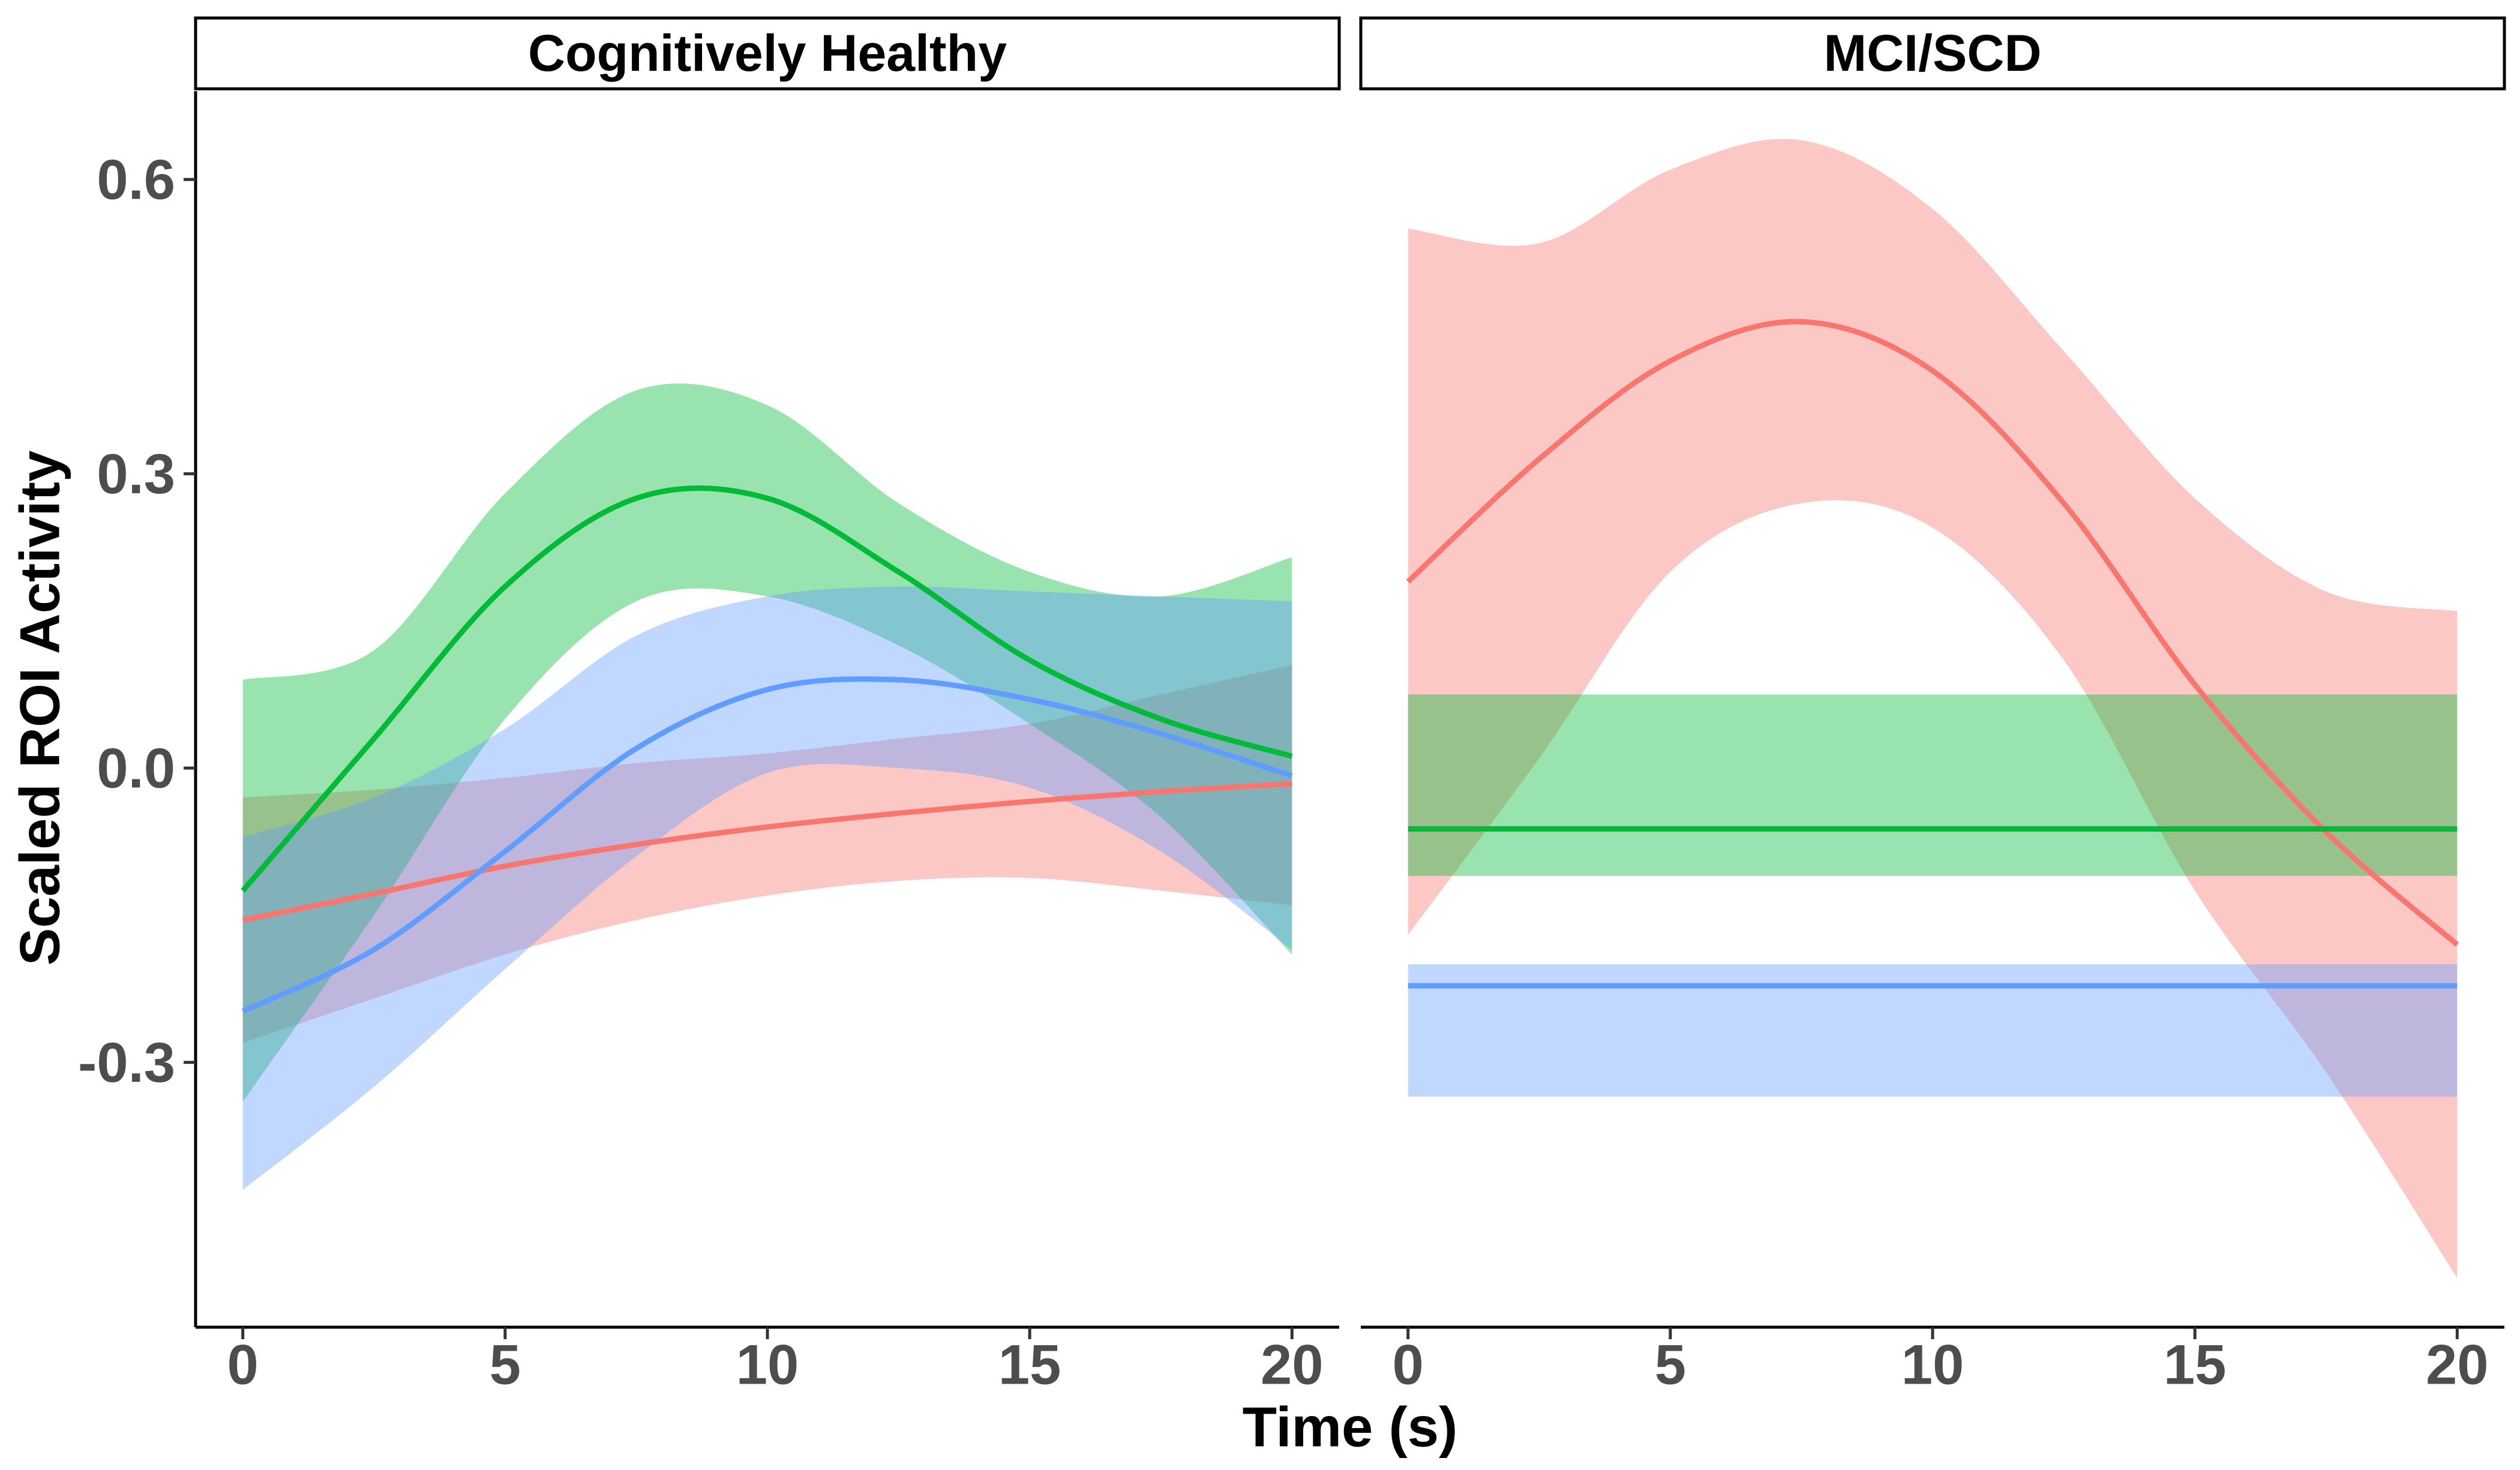 Image resolution: width=2520 pixels, height=1470 pixels. What do you see at coordinates (40, 708) in the screenshot?
I see `y-axis-title: Scaled ROI Activity` at bounding box center [40, 708].